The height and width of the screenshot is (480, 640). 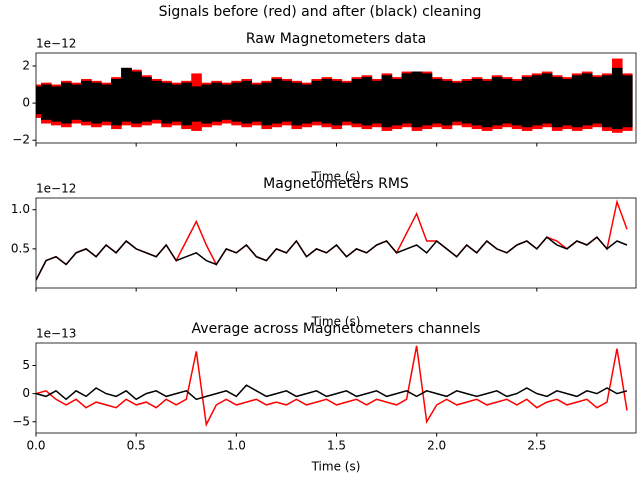 I want to click on y-tick-label: 2, so click(x=26, y=65).